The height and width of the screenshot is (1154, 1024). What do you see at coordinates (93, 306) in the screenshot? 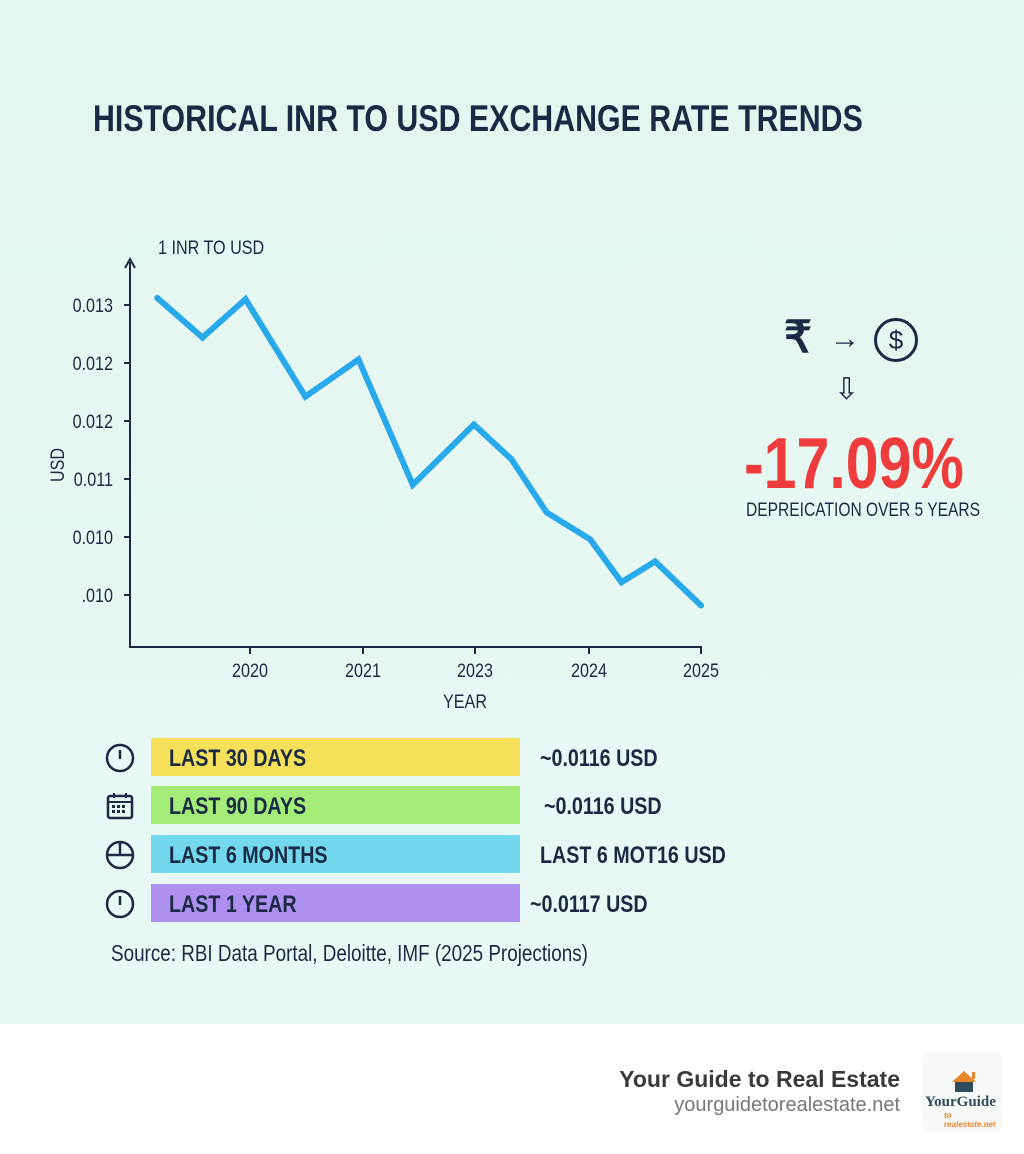
I see `y-tick-label: 0.013` at bounding box center [93, 306].